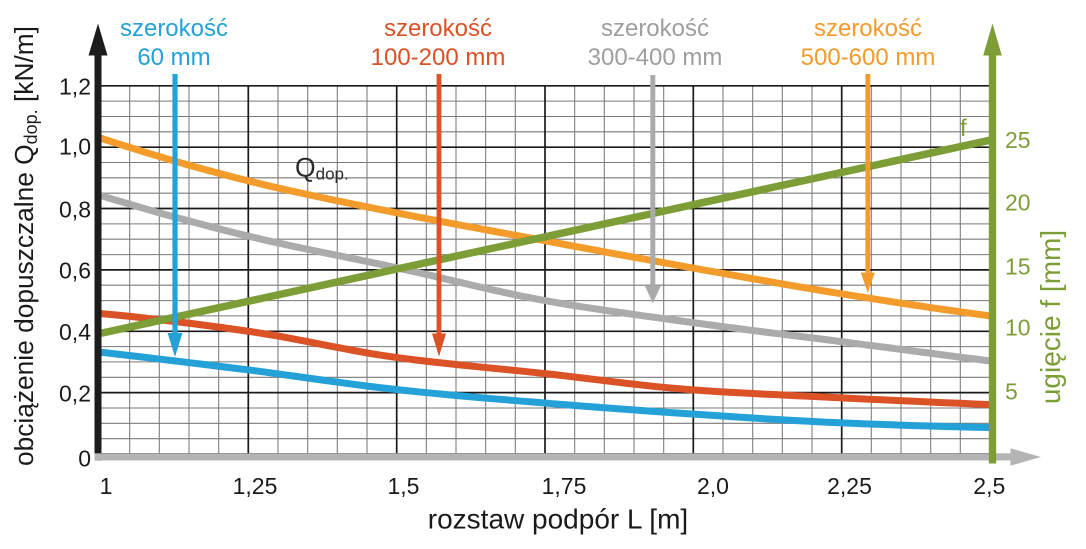  What do you see at coordinates (75, 332) in the screenshot?
I see `svg-text: 0,4` at bounding box center [75, 332].